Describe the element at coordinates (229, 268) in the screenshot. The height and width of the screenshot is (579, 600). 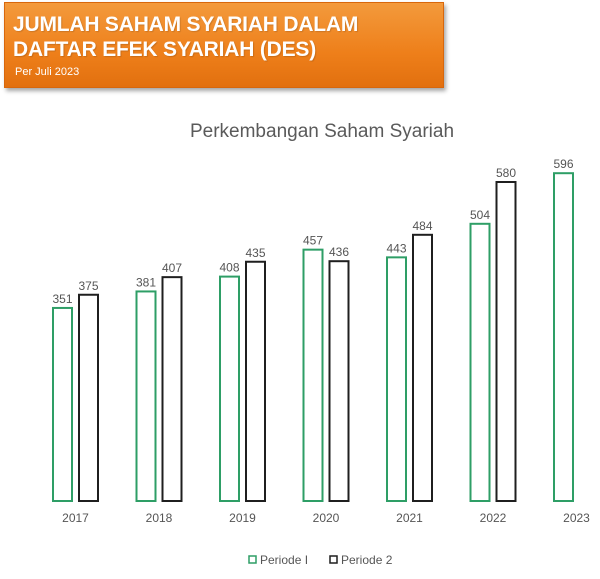
I see `value-label-1-2019: 408` at that location.